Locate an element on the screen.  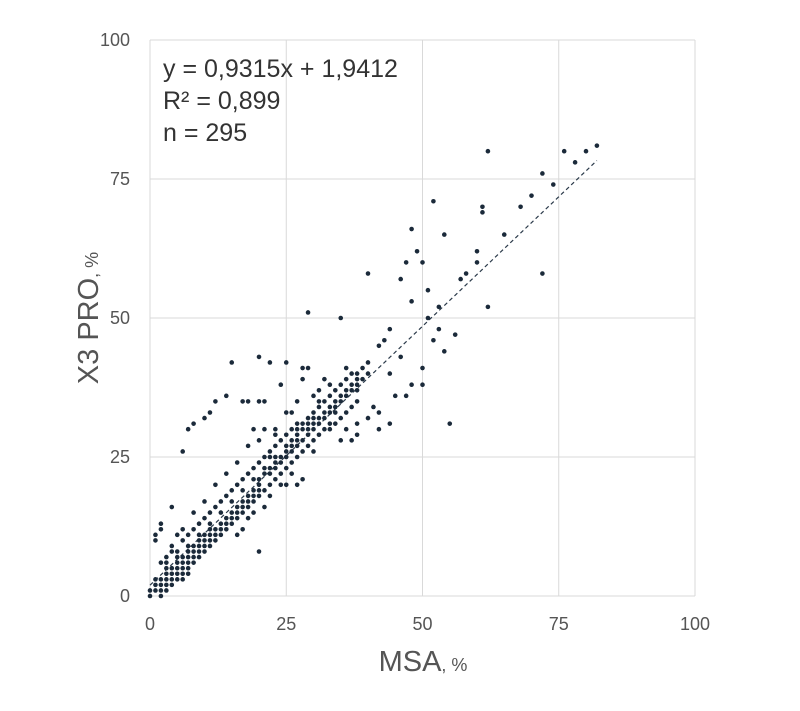
x-axis-title: MSA, % is located at coordinates (423, 662).